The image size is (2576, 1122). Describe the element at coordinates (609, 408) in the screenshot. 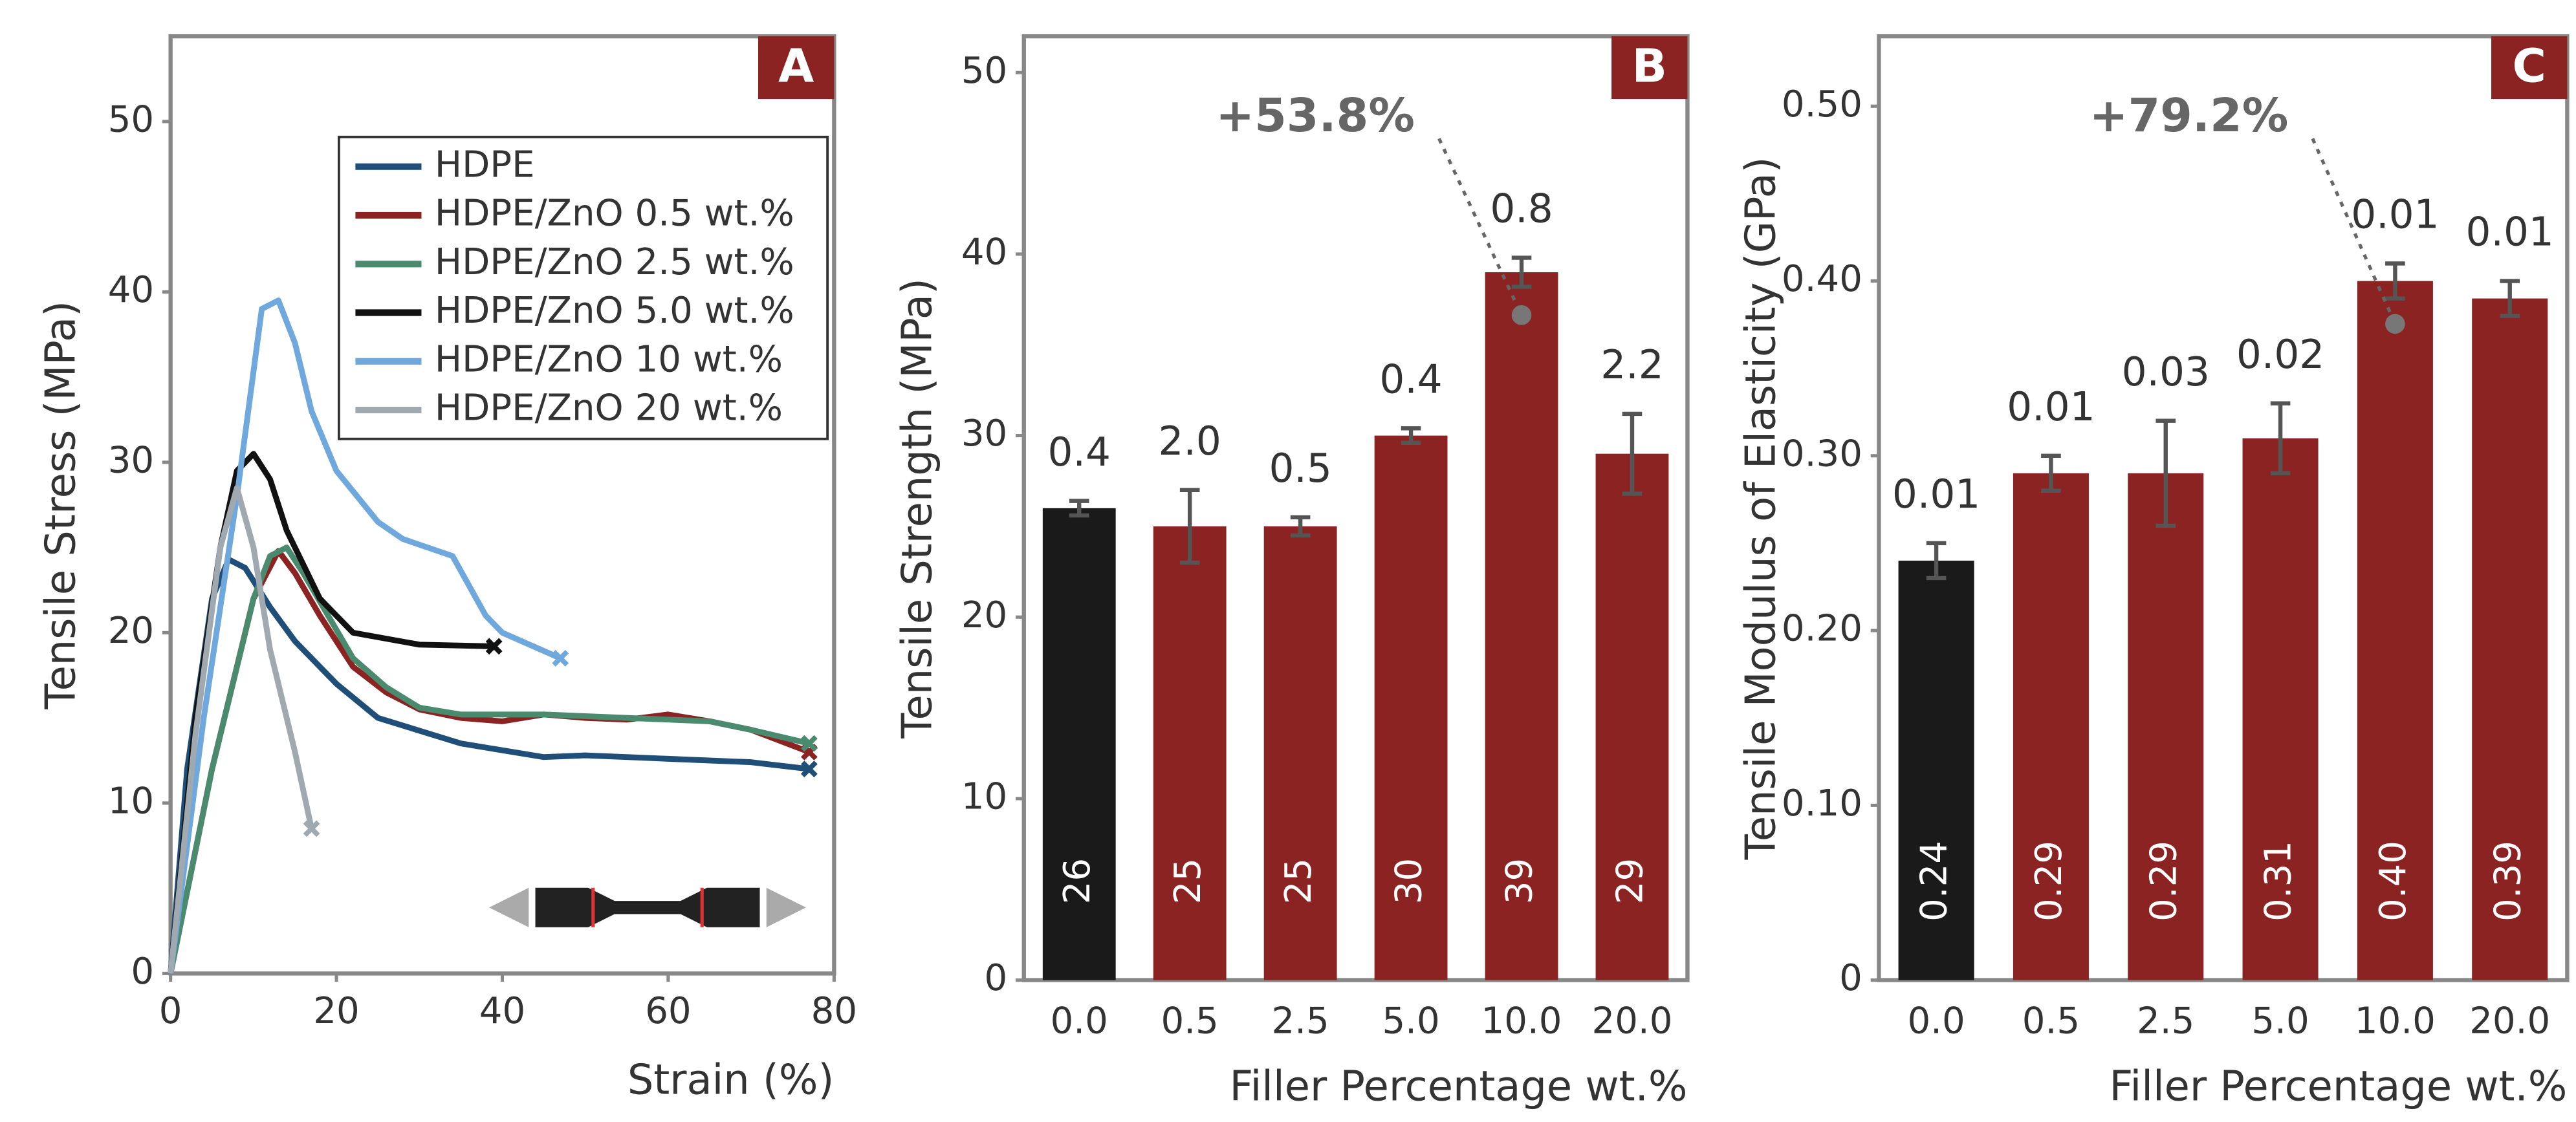

I see `legend-label: HDPE/ZnO 20 wt.%` at that location.